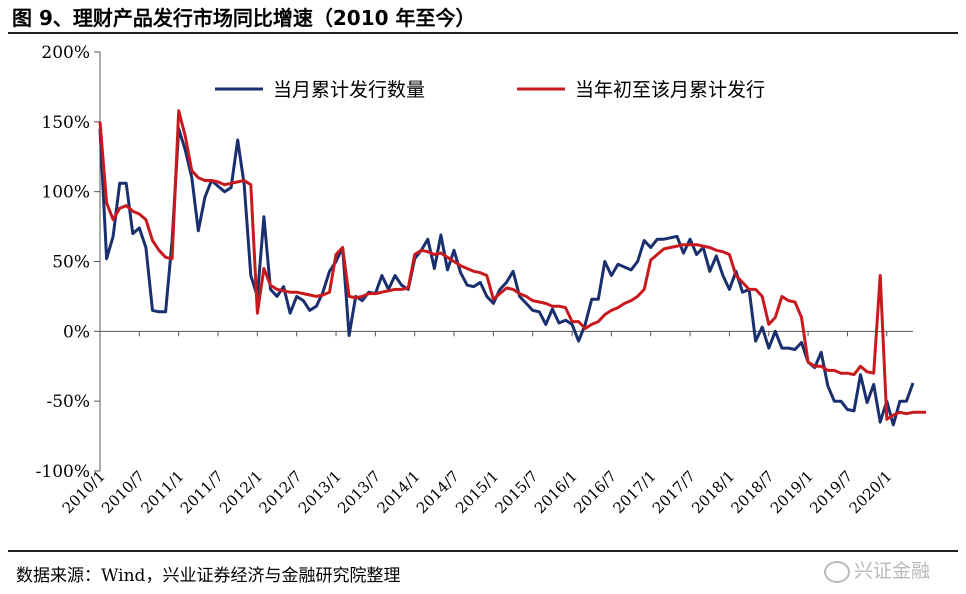  Describe the element at coordinates (670, 90) in the screenshot. I see `legend-label-ytd: 当年初至该月累计发行` at that location.